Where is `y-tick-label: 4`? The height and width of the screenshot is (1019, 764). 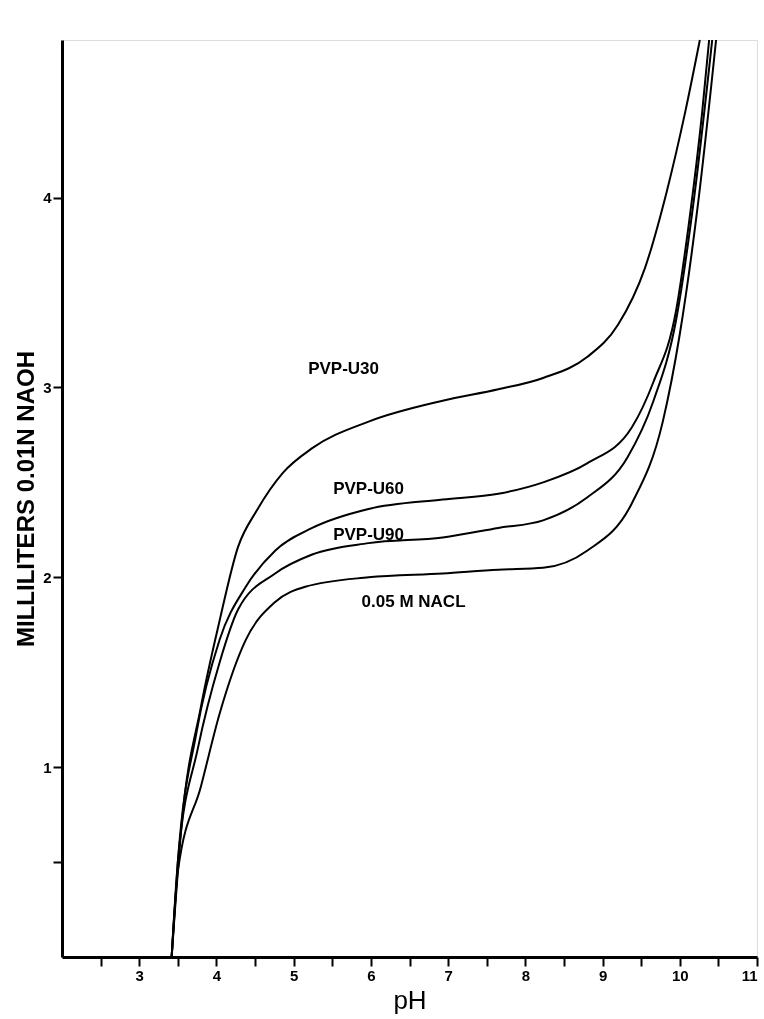
y-tick-label: 4 is located at coordinates (48, 198).